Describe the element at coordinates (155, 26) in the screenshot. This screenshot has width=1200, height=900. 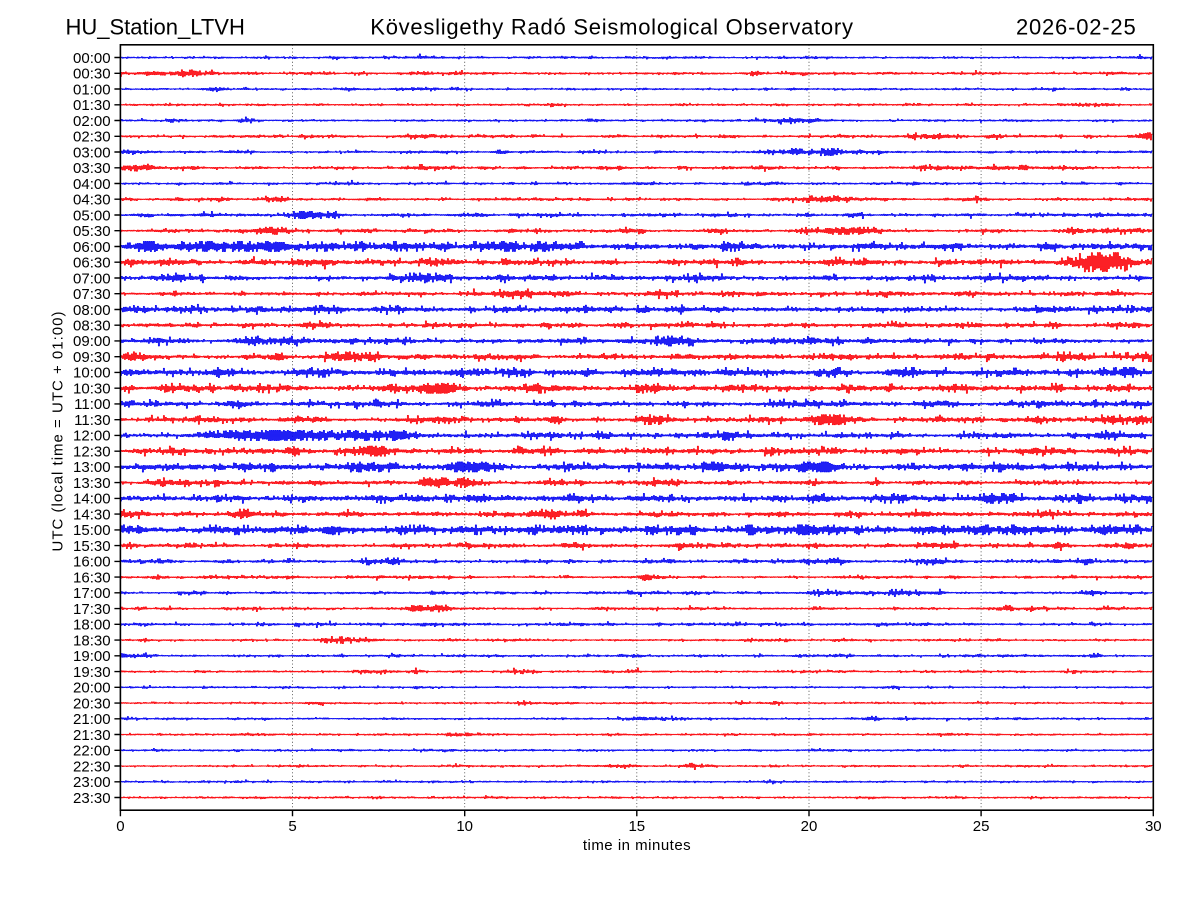
I see `svg-text: HU_Station_LTVH` at that location.